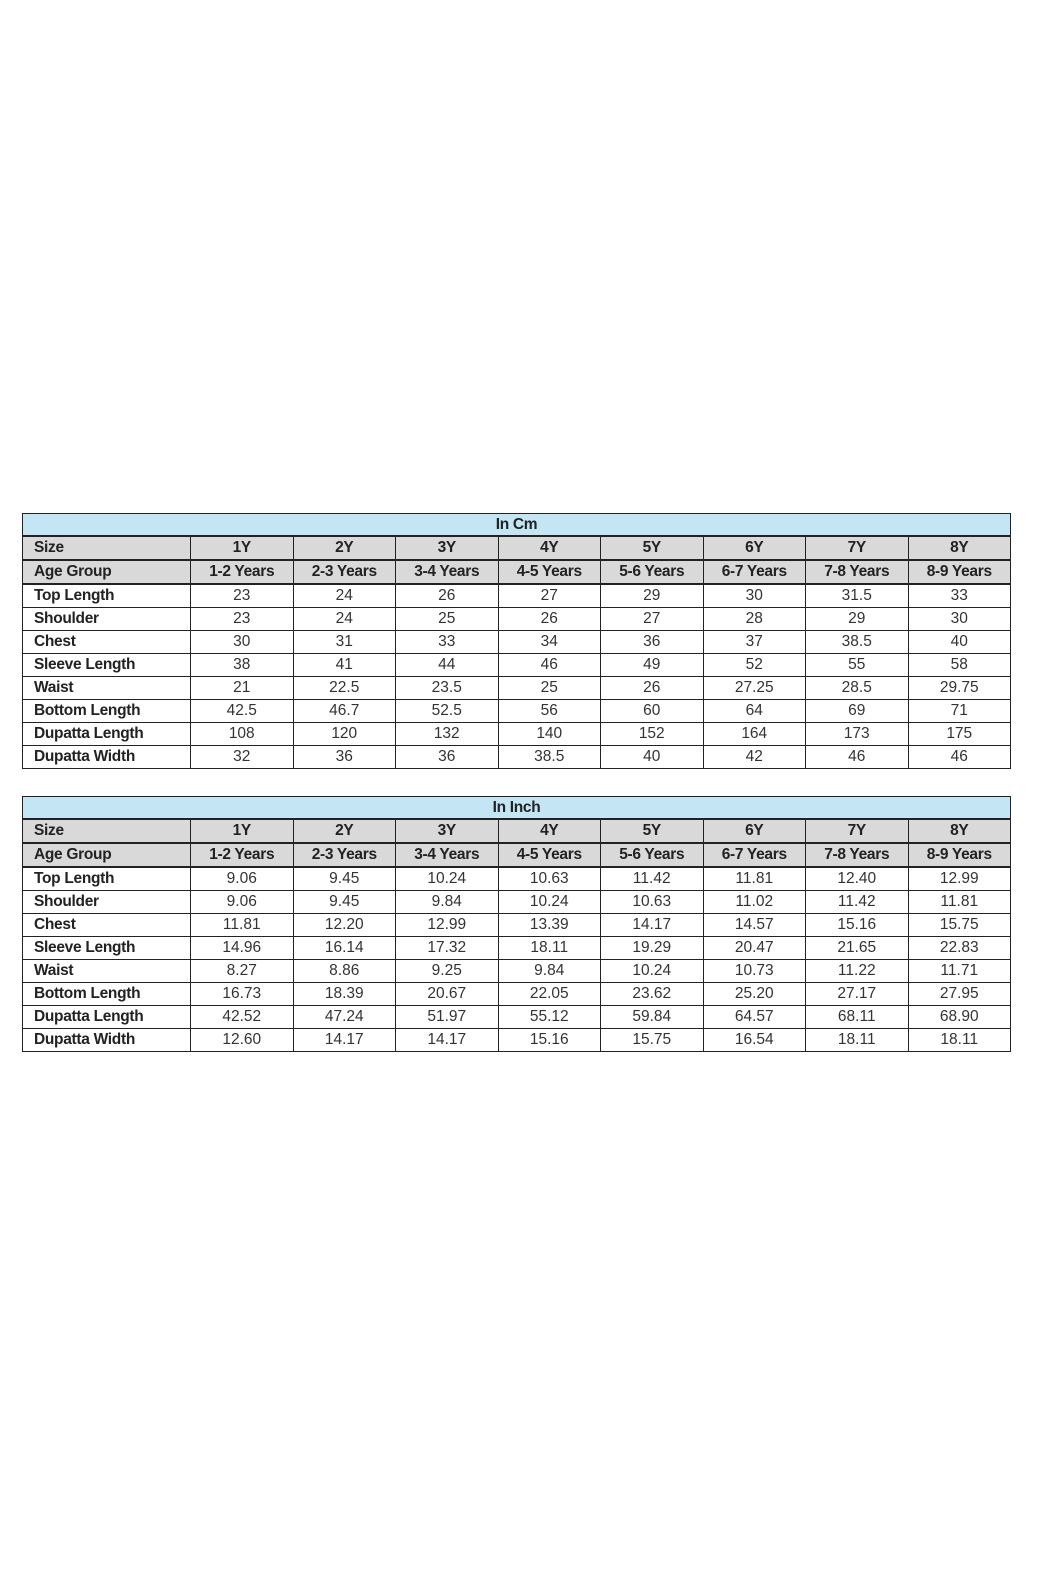 This screenshot has height=1596, width=1050. I want to click on table-cell: 2Y, so click(344, 548).